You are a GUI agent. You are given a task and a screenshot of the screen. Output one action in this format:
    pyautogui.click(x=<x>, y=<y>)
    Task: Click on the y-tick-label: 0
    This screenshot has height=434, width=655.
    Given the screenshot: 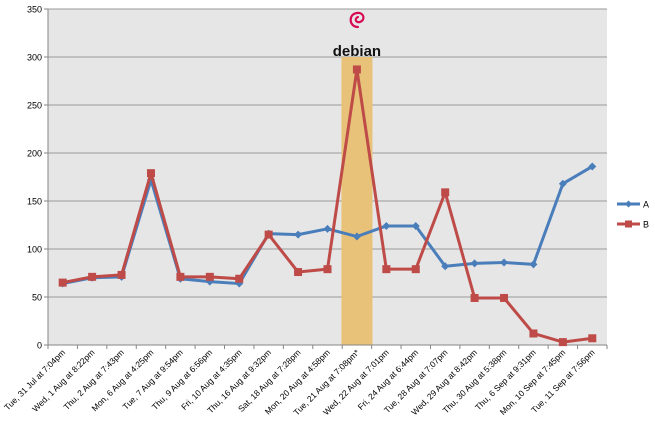 What is the action you would take?
    pyautogui.click(x=39, y=346)
    